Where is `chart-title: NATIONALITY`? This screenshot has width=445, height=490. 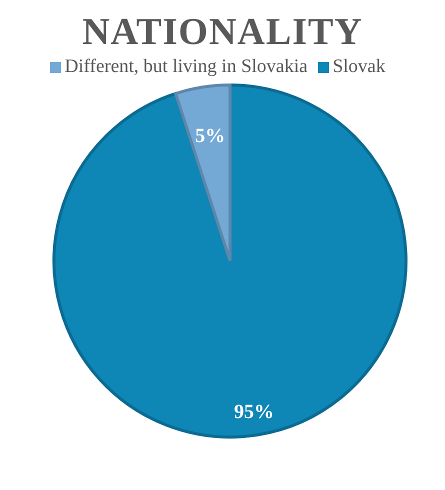
chart-title: NATIONALITY is located at coordinates (222, 32).